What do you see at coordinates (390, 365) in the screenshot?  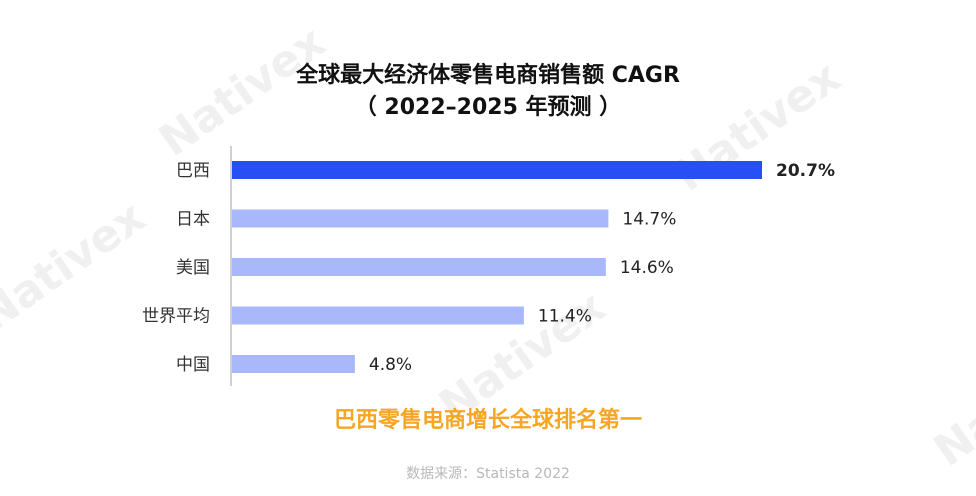 I see `value-label-4: 4.8%` at bounding box center [390, 365].